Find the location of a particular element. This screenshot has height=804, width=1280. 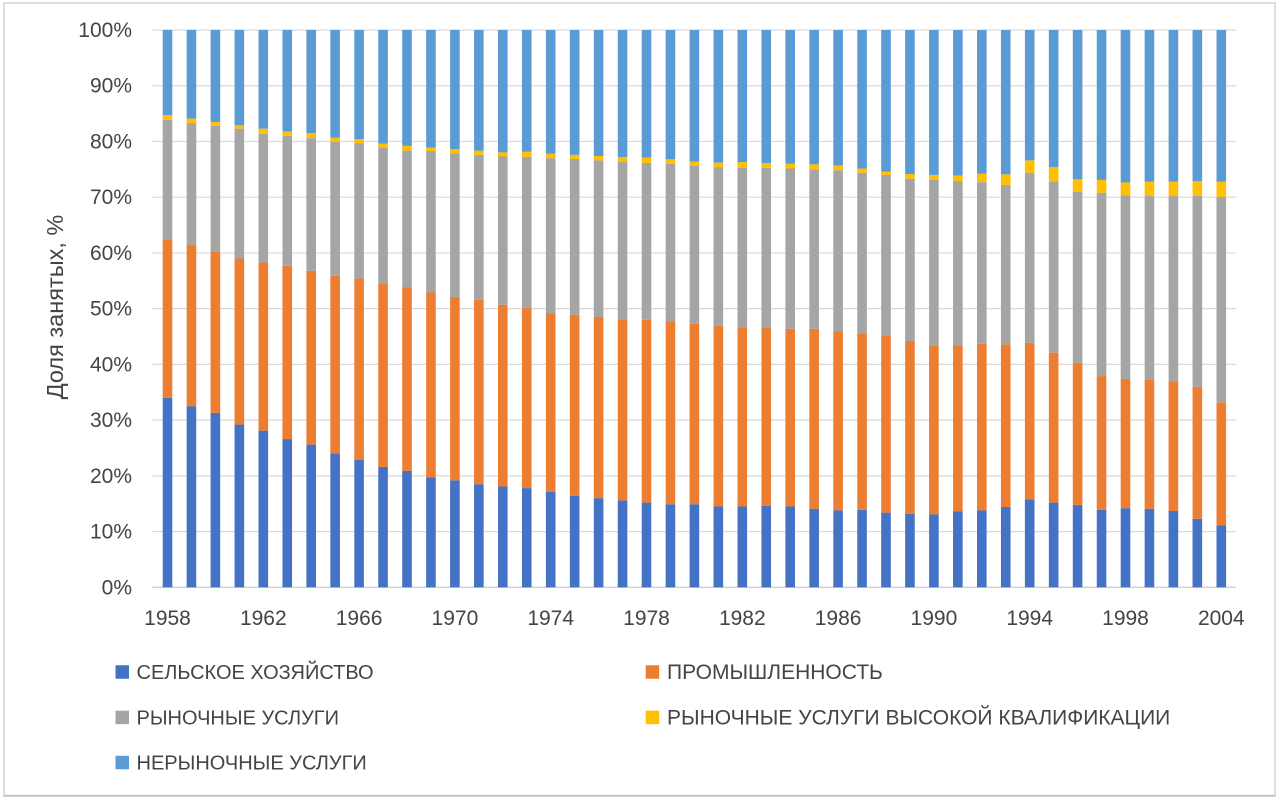

svg-text: 1982 is located at coordinates (742, 618).